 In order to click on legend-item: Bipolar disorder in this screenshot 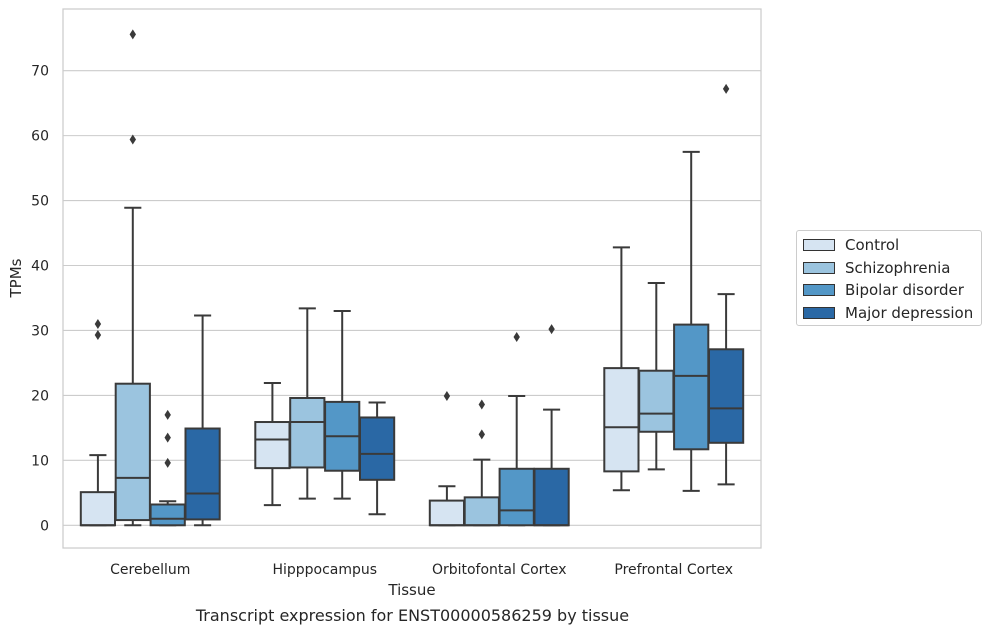, I will do `click(883, 290)`.